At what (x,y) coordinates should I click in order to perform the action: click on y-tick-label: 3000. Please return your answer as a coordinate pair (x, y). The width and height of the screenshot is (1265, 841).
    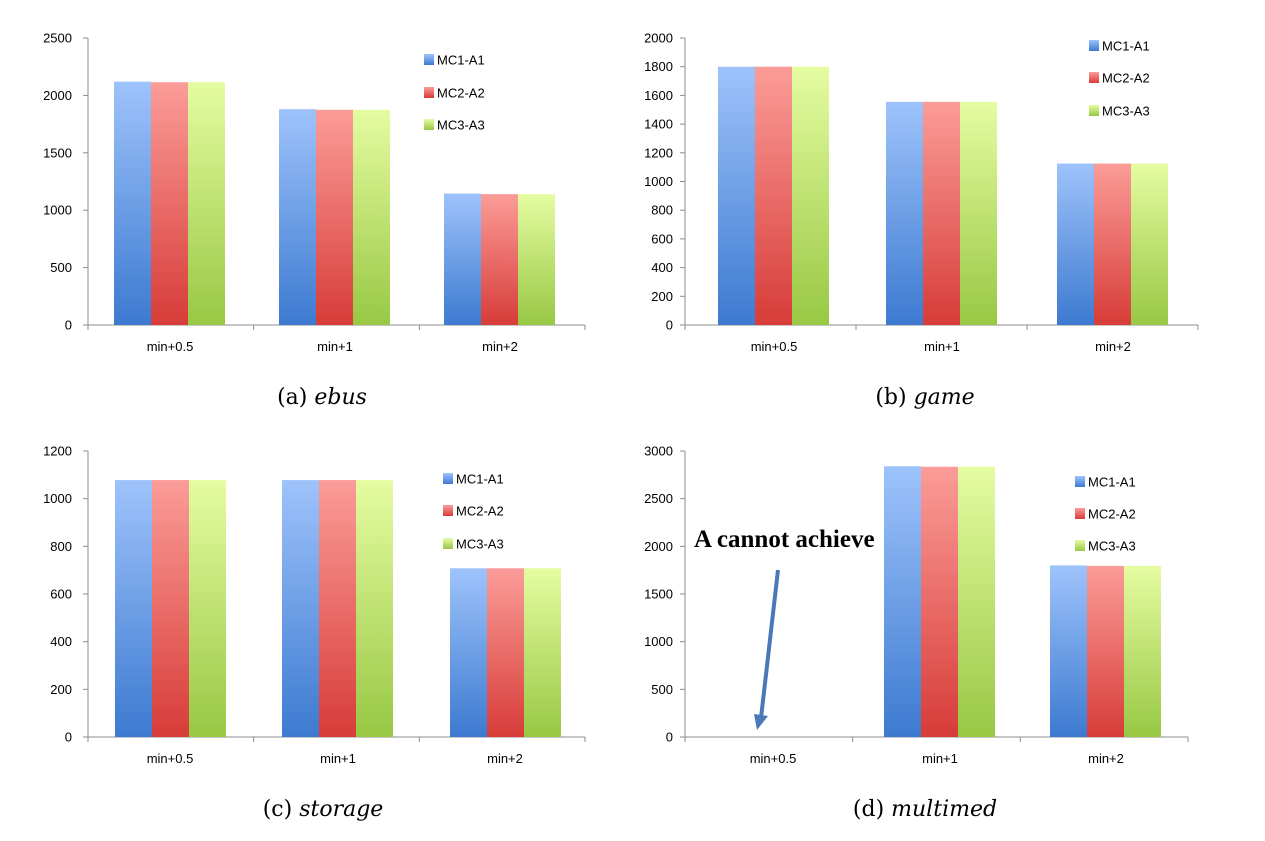
    Looking at the image, I should click on (658, 451).